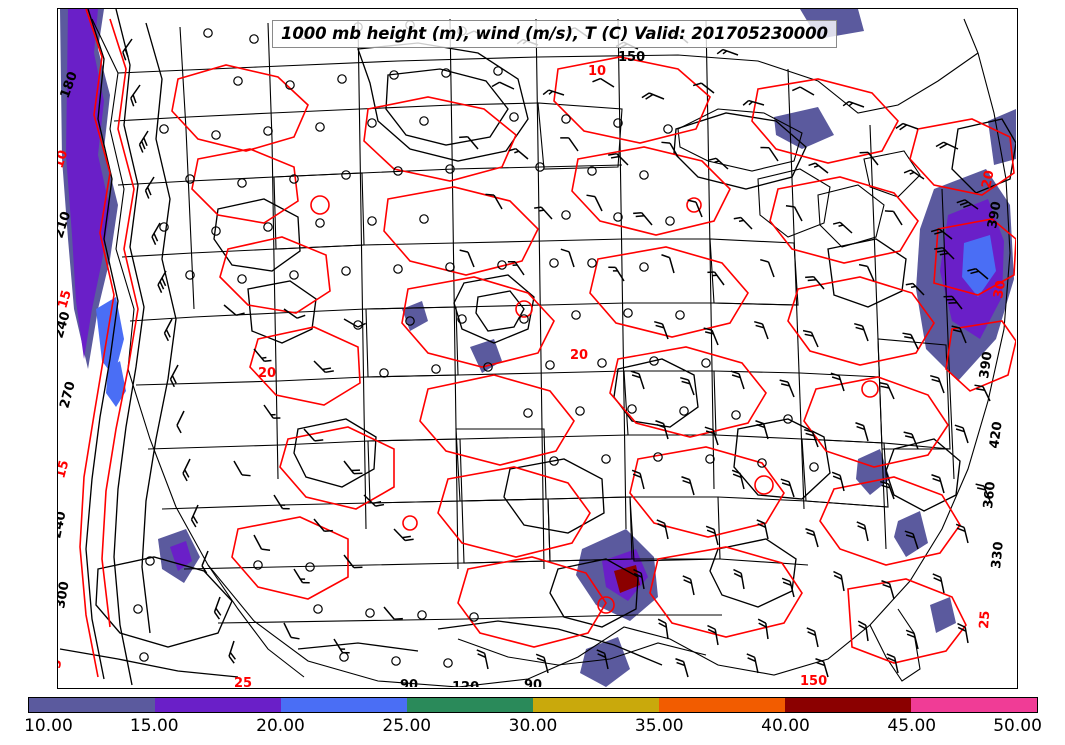 The height and width of the screenshot is (745, 1065). What do you see at coordinates (597, 71) in the screenshot?
I see `svg-text: 10` at bounding box center [597, 71].